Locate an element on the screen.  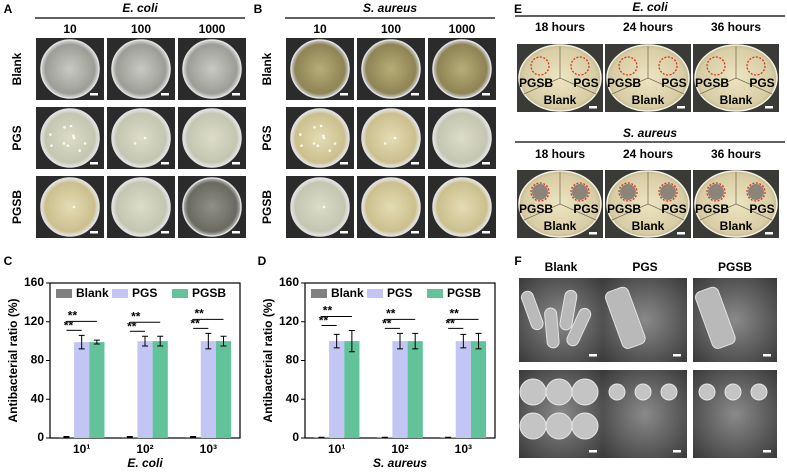
y-axis-label: Antibacterial ratio (%) is located at coordinates (268, 360).